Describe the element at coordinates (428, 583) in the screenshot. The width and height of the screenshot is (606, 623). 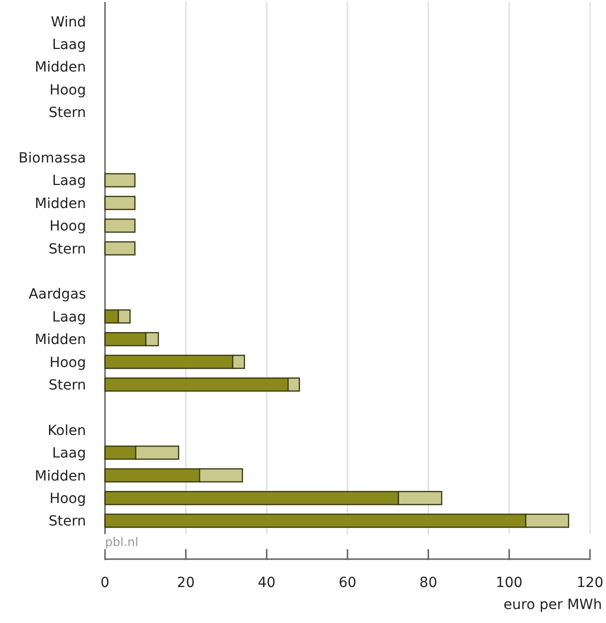
I see `x-tick-label: 80` at that location.